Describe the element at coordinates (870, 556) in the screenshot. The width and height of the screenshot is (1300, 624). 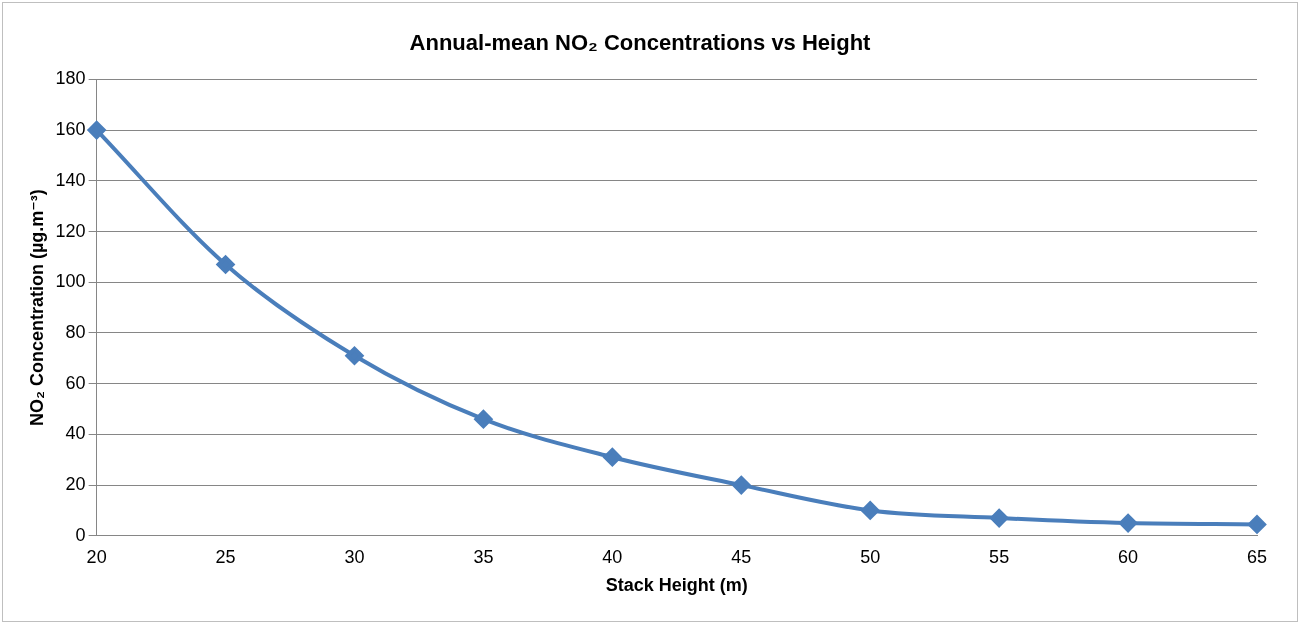
I see `x-tick-label: 50` at that location.